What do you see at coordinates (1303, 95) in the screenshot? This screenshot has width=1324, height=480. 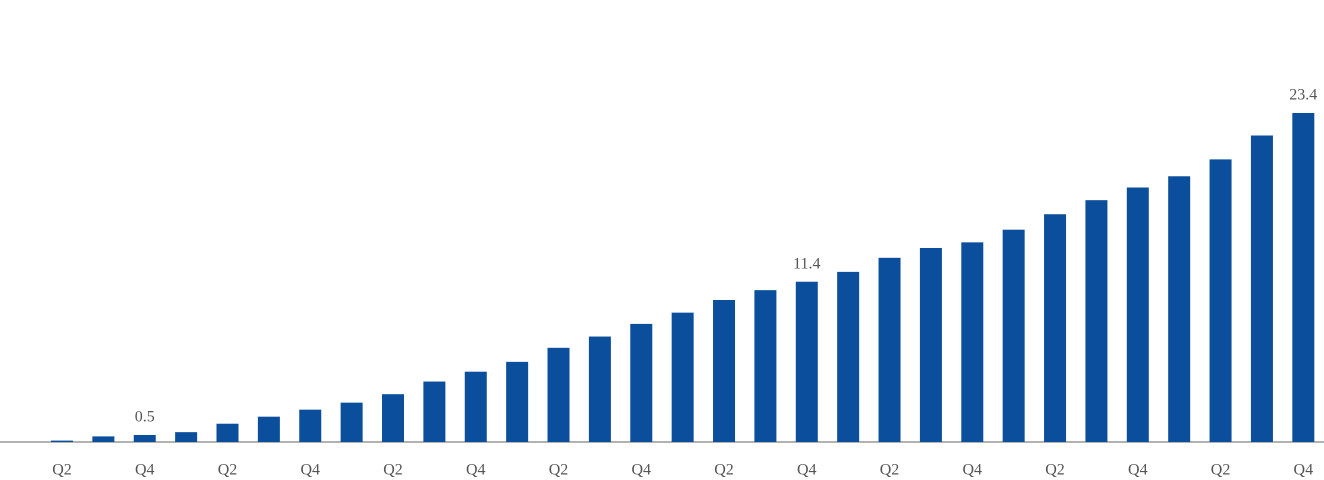 I see `value-label: 23.4` at bounding box center [1303, 95].